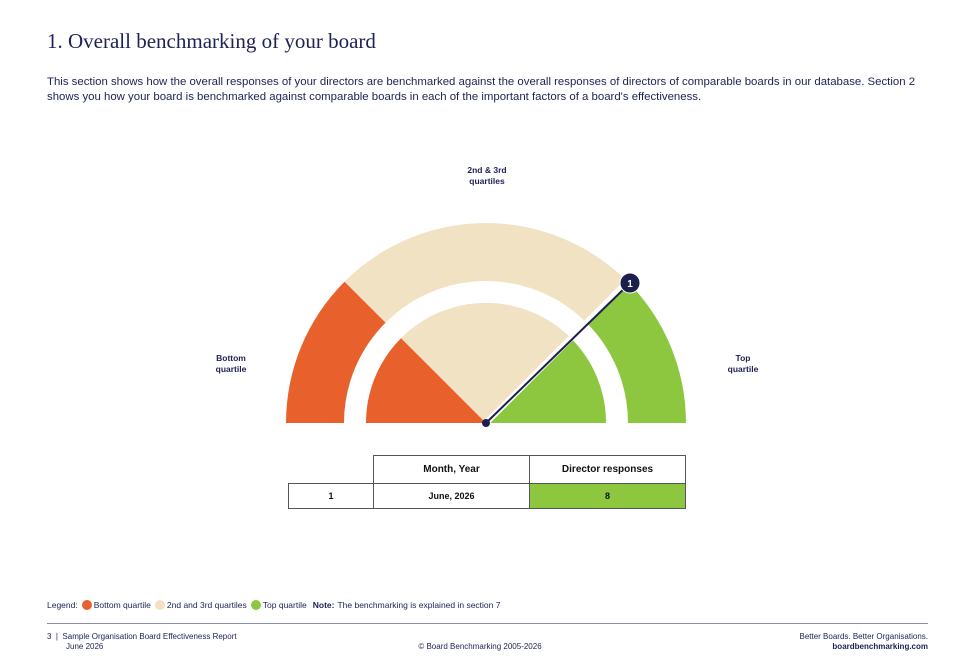  I want to click on footer-website: boardbenchmarking.com, so click(880, 646).